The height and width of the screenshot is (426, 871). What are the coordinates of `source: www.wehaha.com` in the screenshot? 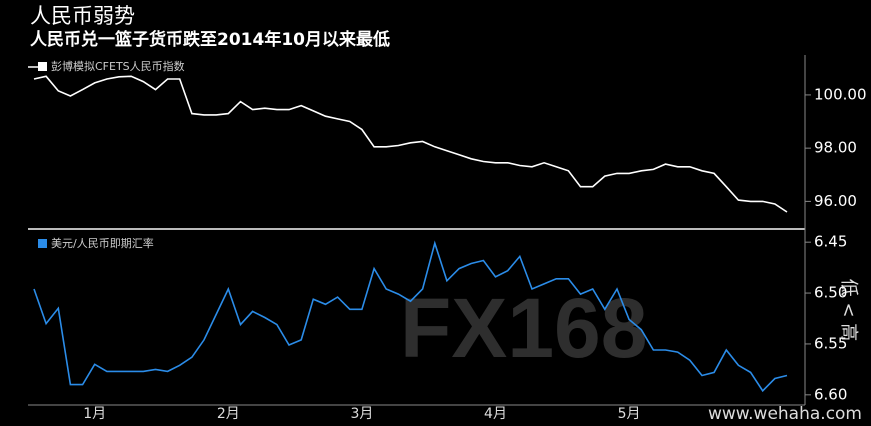 It's located at (785, 414).